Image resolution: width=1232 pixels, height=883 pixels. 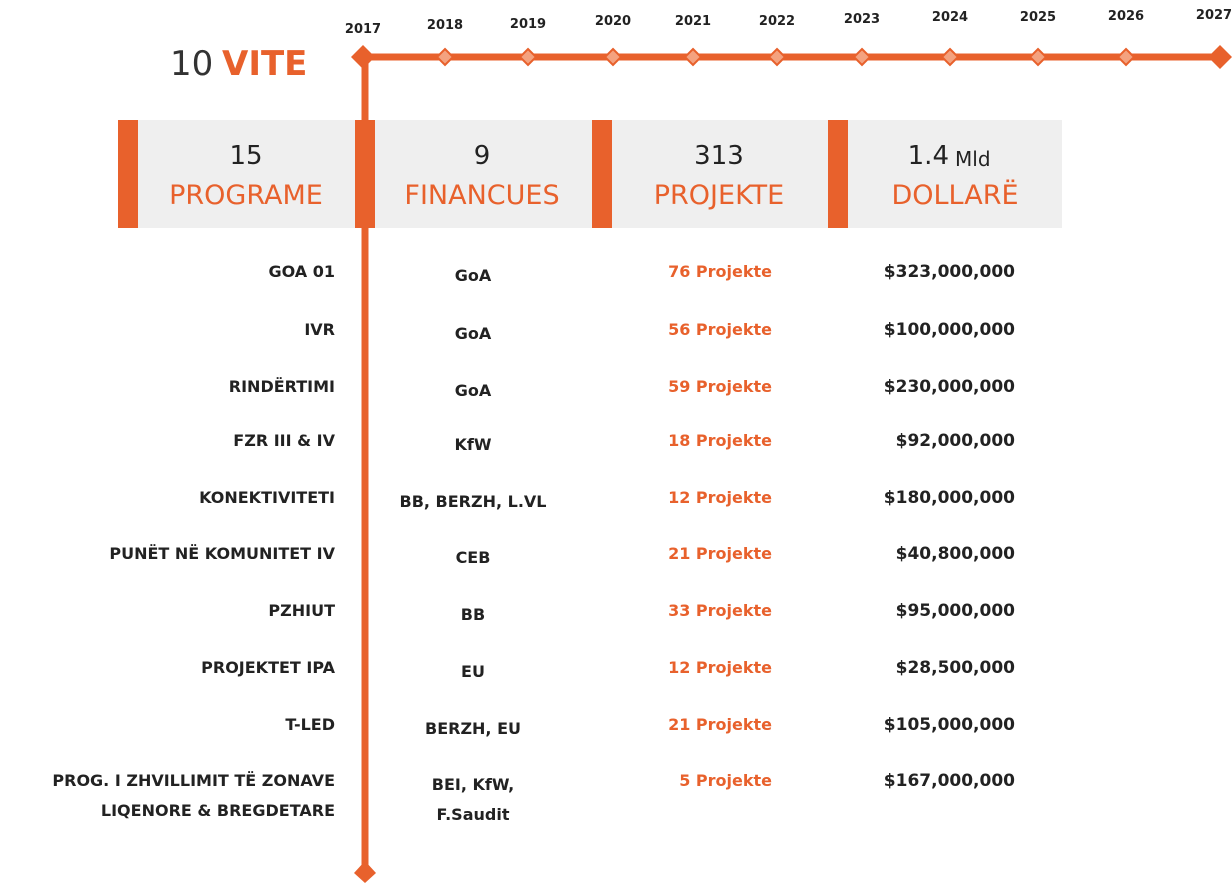 I want to click on amount: $28,500,000, so click(x=955, y=667).